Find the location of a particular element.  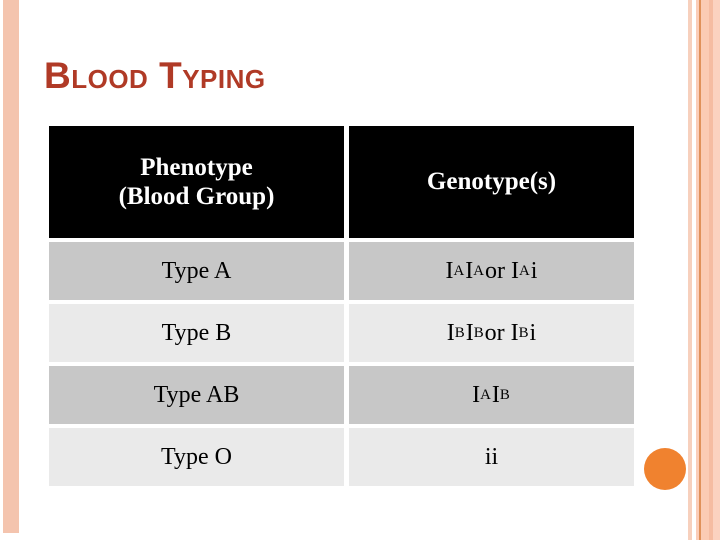

phenotype-cell: Type A is located at coordinates (196, 271).